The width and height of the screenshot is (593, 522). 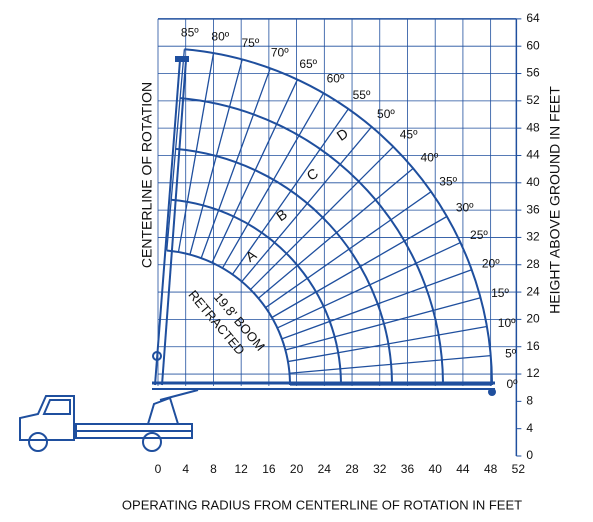 I want to click on y-tick-label: 36, so click(x=533, y=209).